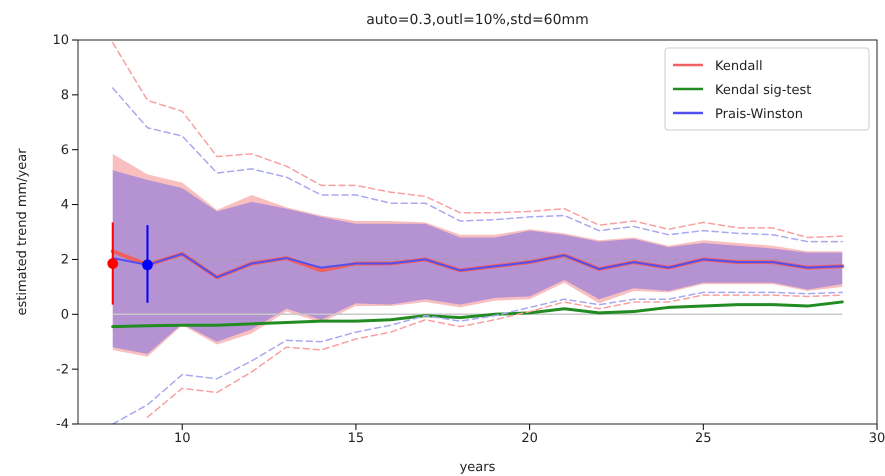 The image size is (885, 476). Describe the element at coordinates (477, 20) in the screenshot. I see `chart-title: auto=0.3,outl=10%,std=60mm` at that location.